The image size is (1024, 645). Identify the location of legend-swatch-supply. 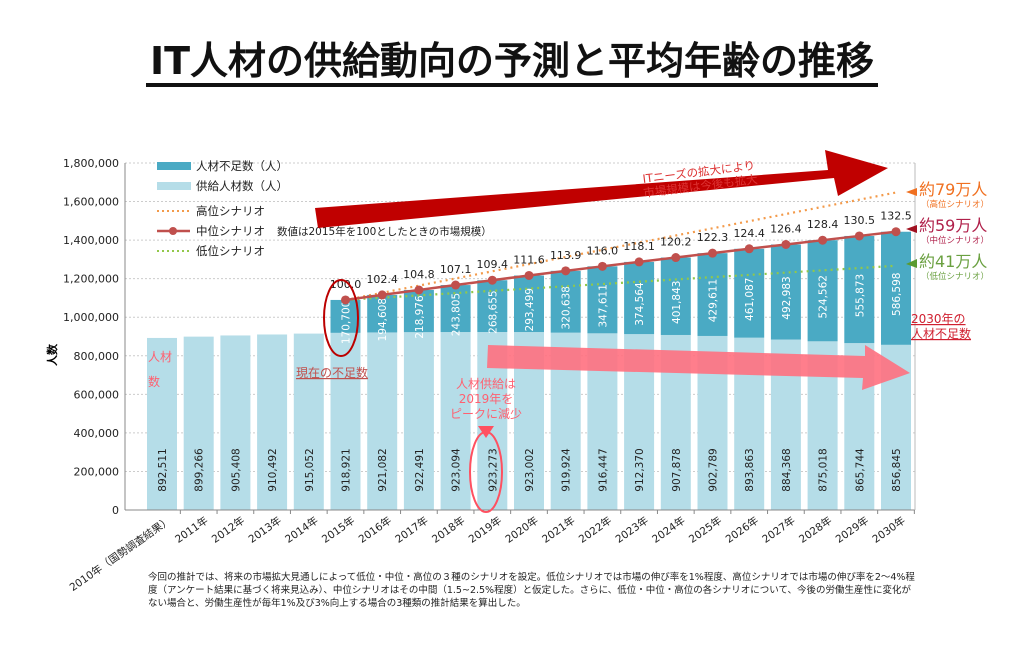
(174, 186).